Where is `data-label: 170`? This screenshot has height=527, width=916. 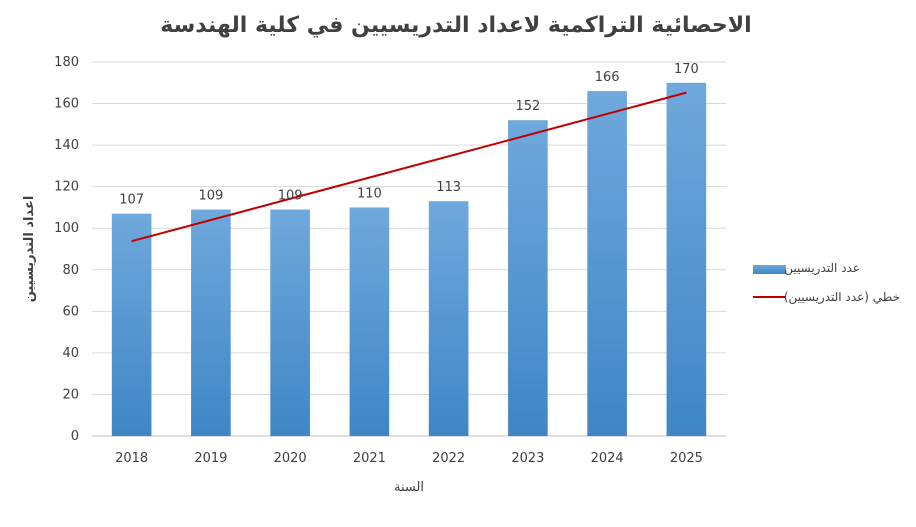
data-label: 170 is located at coordinates (686, 69).